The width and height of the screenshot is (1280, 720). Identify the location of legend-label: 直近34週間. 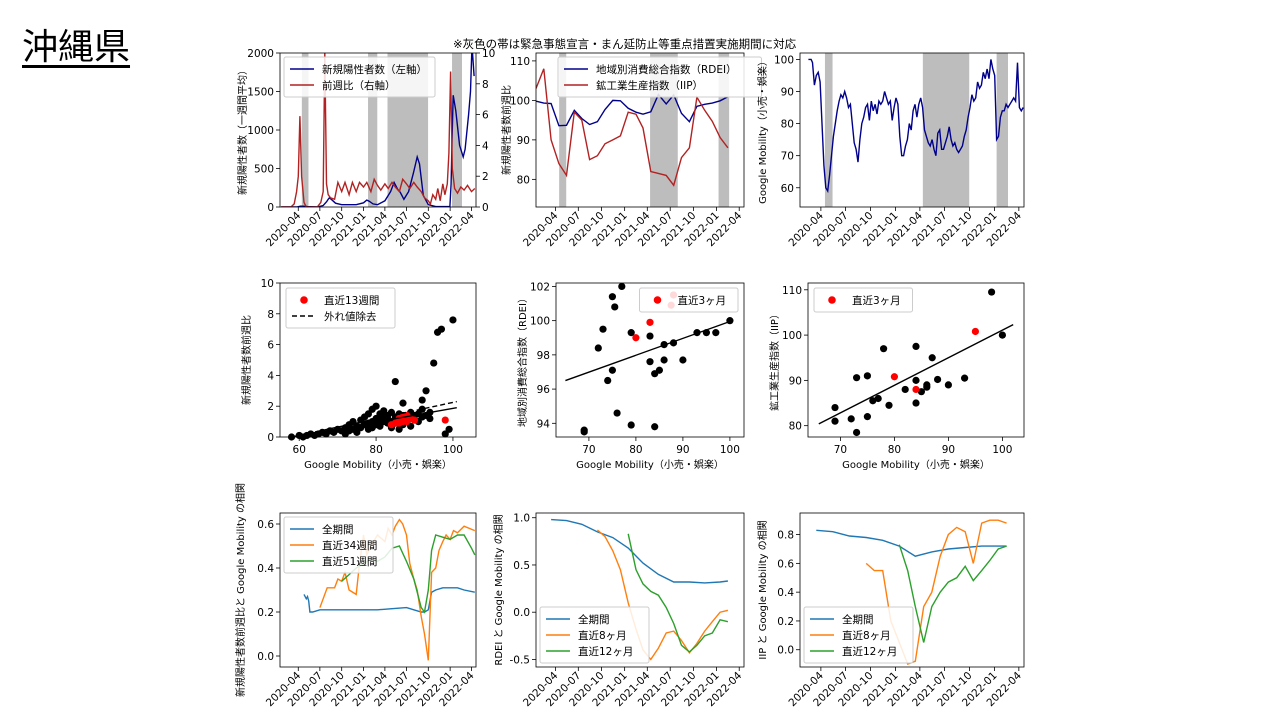
(349, 545).